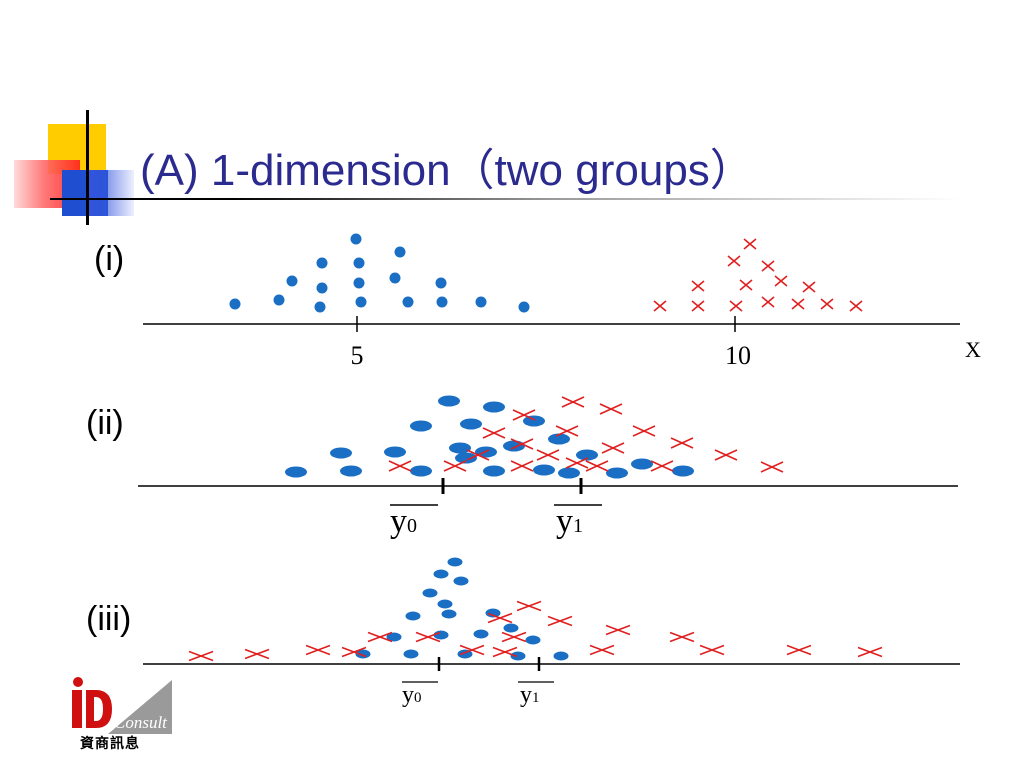  What do you see at coordinates (357, 355) in the screenshot?
I see `tick-label-5: 5` at bounding box center [357, 355].